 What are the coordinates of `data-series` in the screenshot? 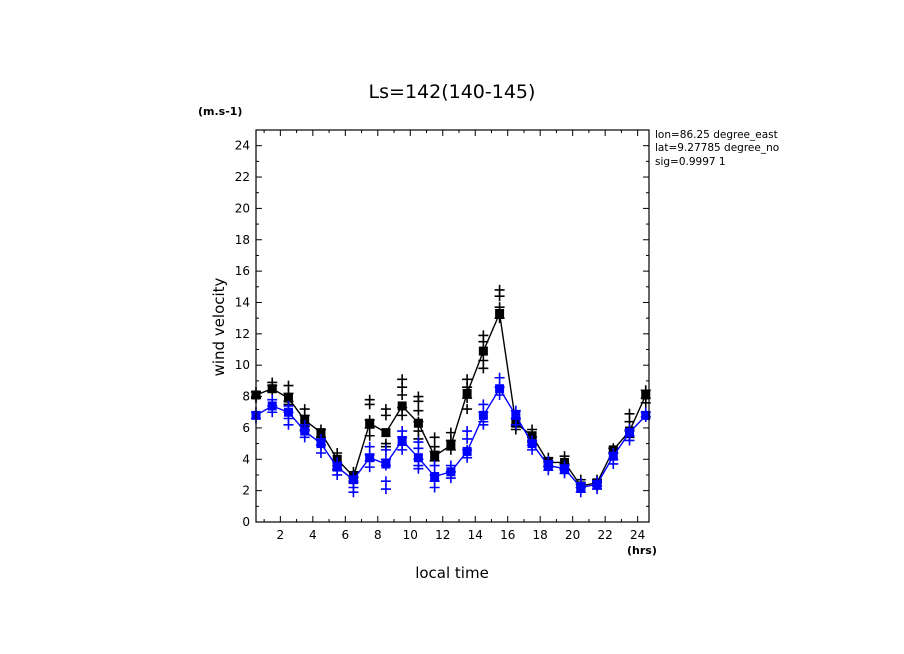 It's located at (451, 391).